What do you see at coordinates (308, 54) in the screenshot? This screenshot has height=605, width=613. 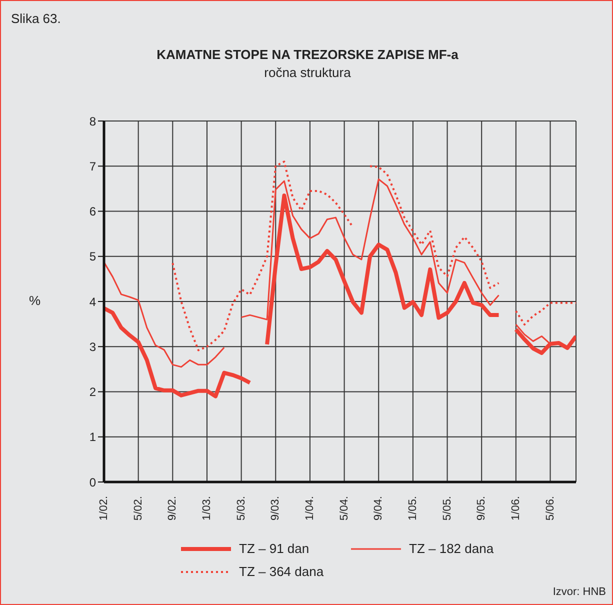 I see `chart-title: KAMATNE STOPE NA TREZORSKE ZAPISE MF-a` at bounding box center [308, 54].